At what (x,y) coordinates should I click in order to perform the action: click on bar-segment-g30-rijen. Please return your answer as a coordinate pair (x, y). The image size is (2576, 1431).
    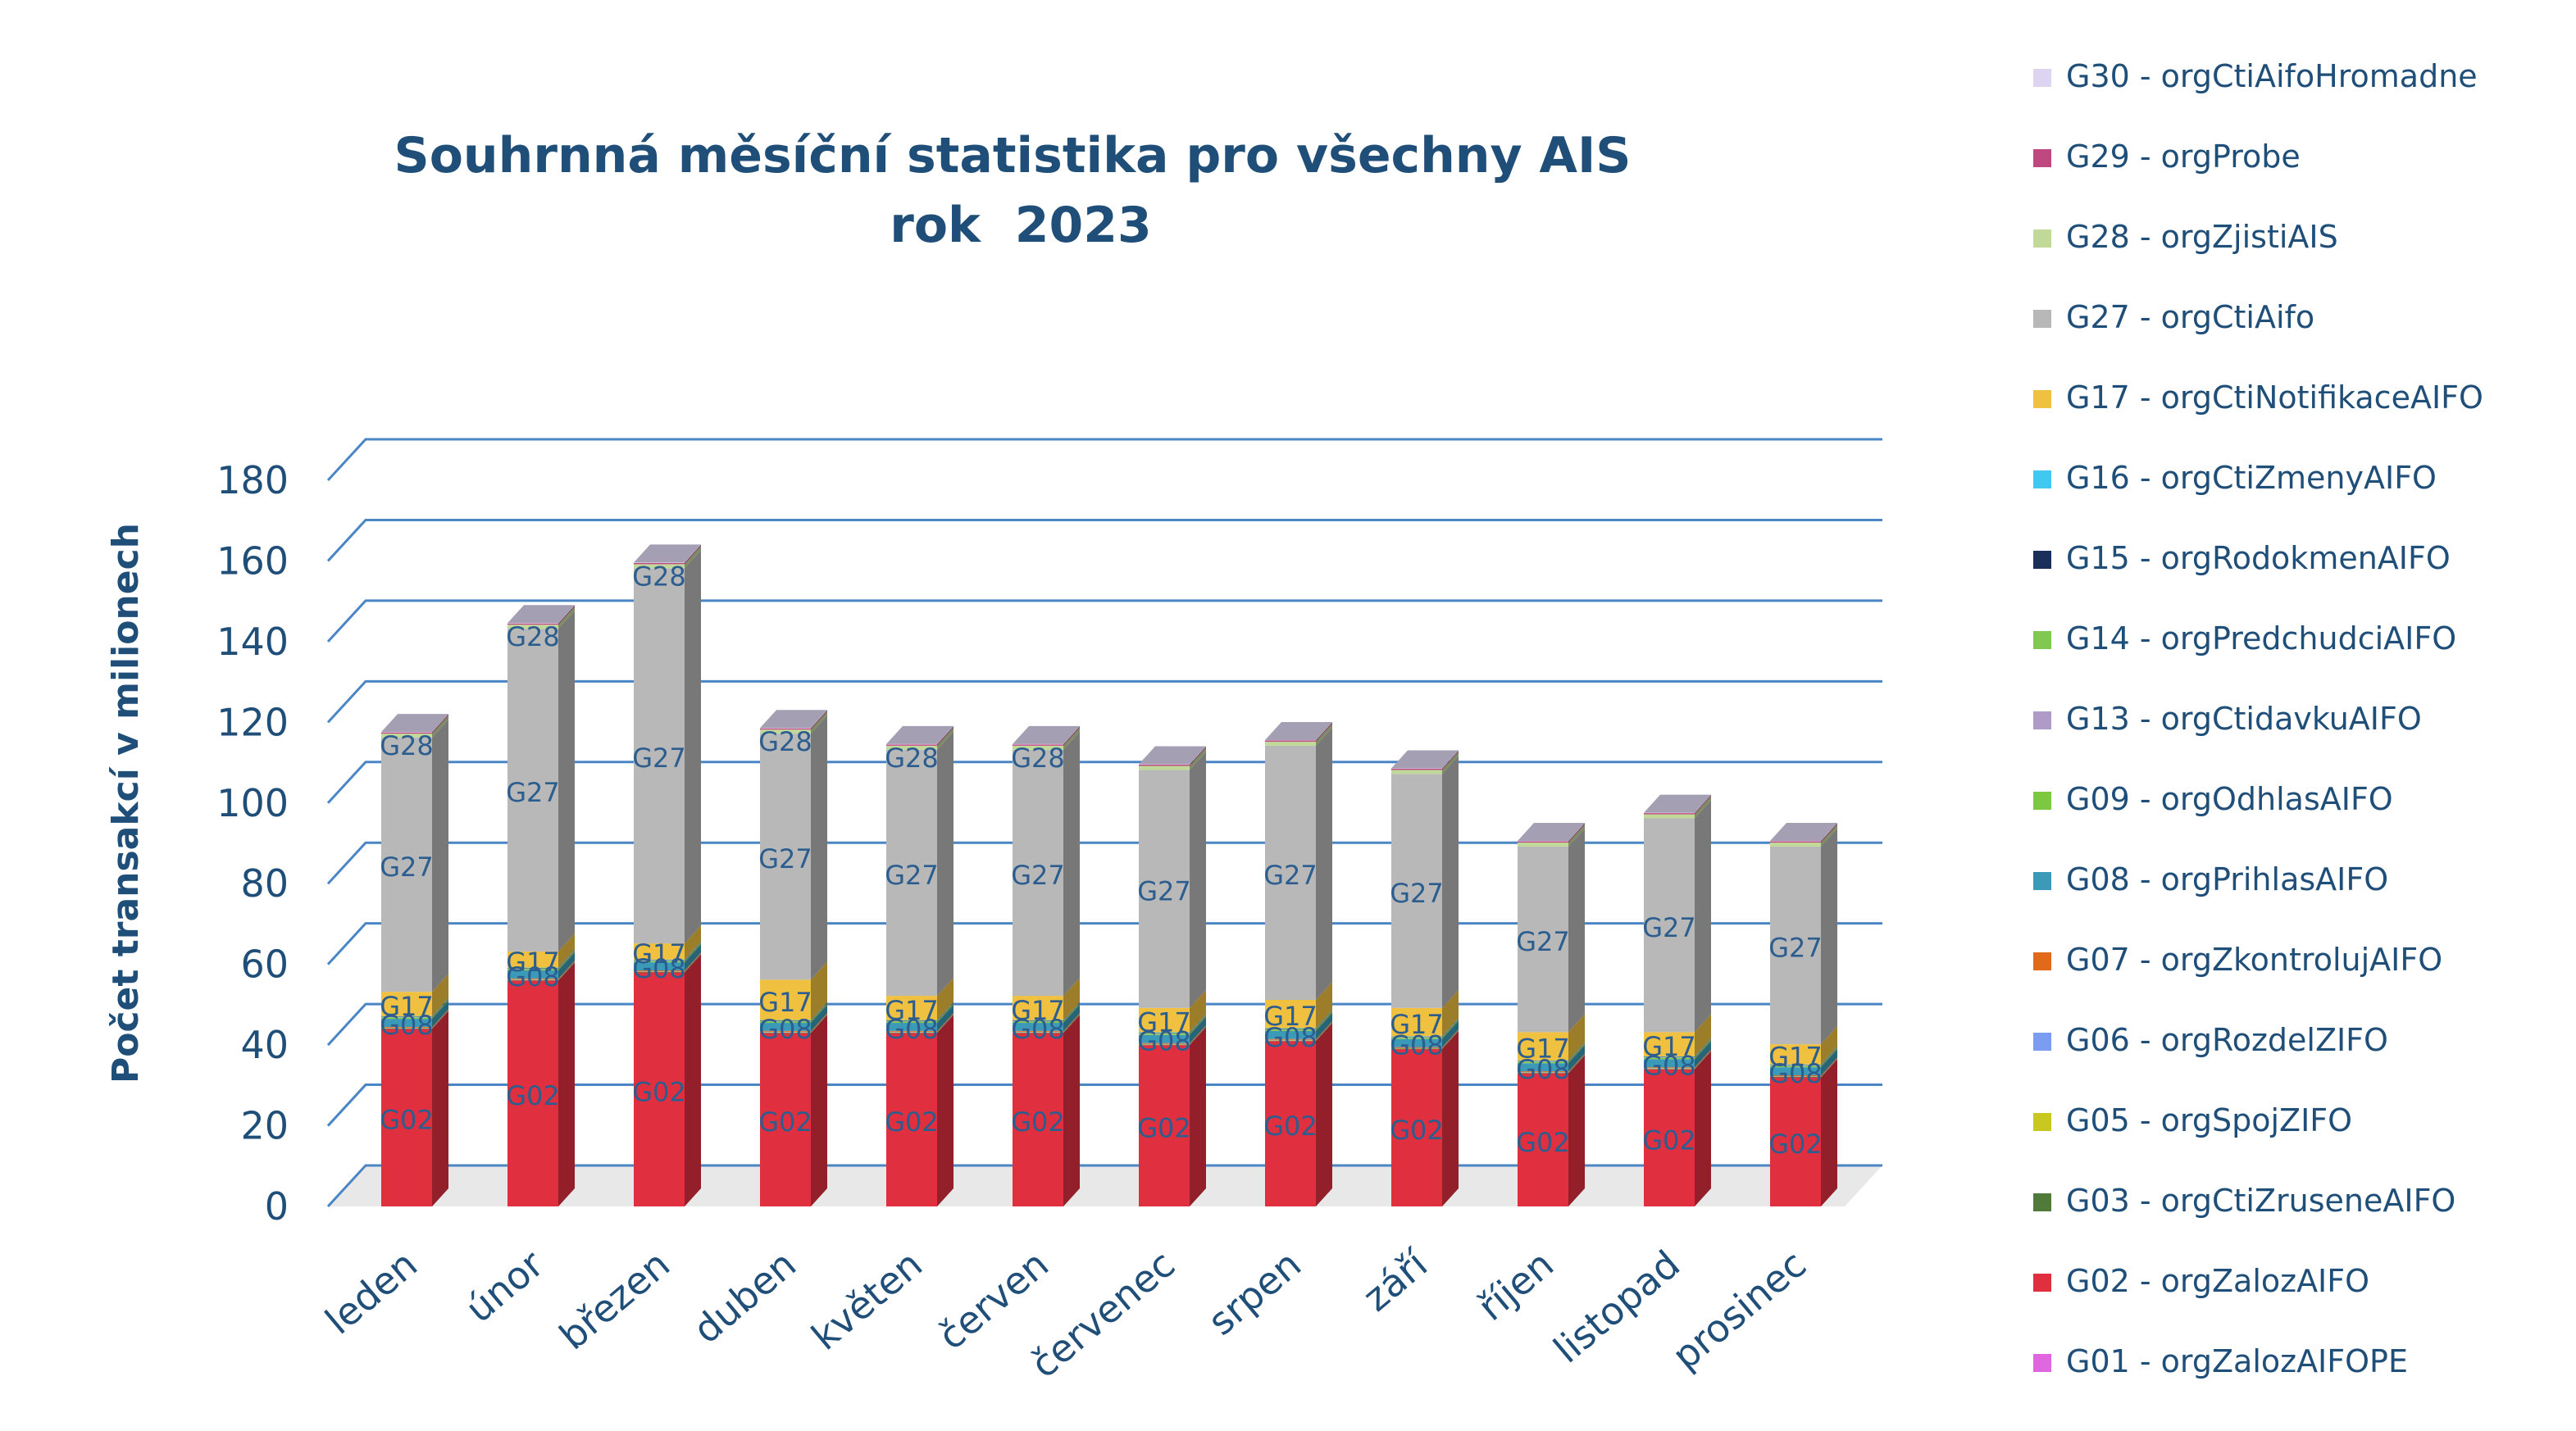
    Looking at the image, I should click on (1551, 832).